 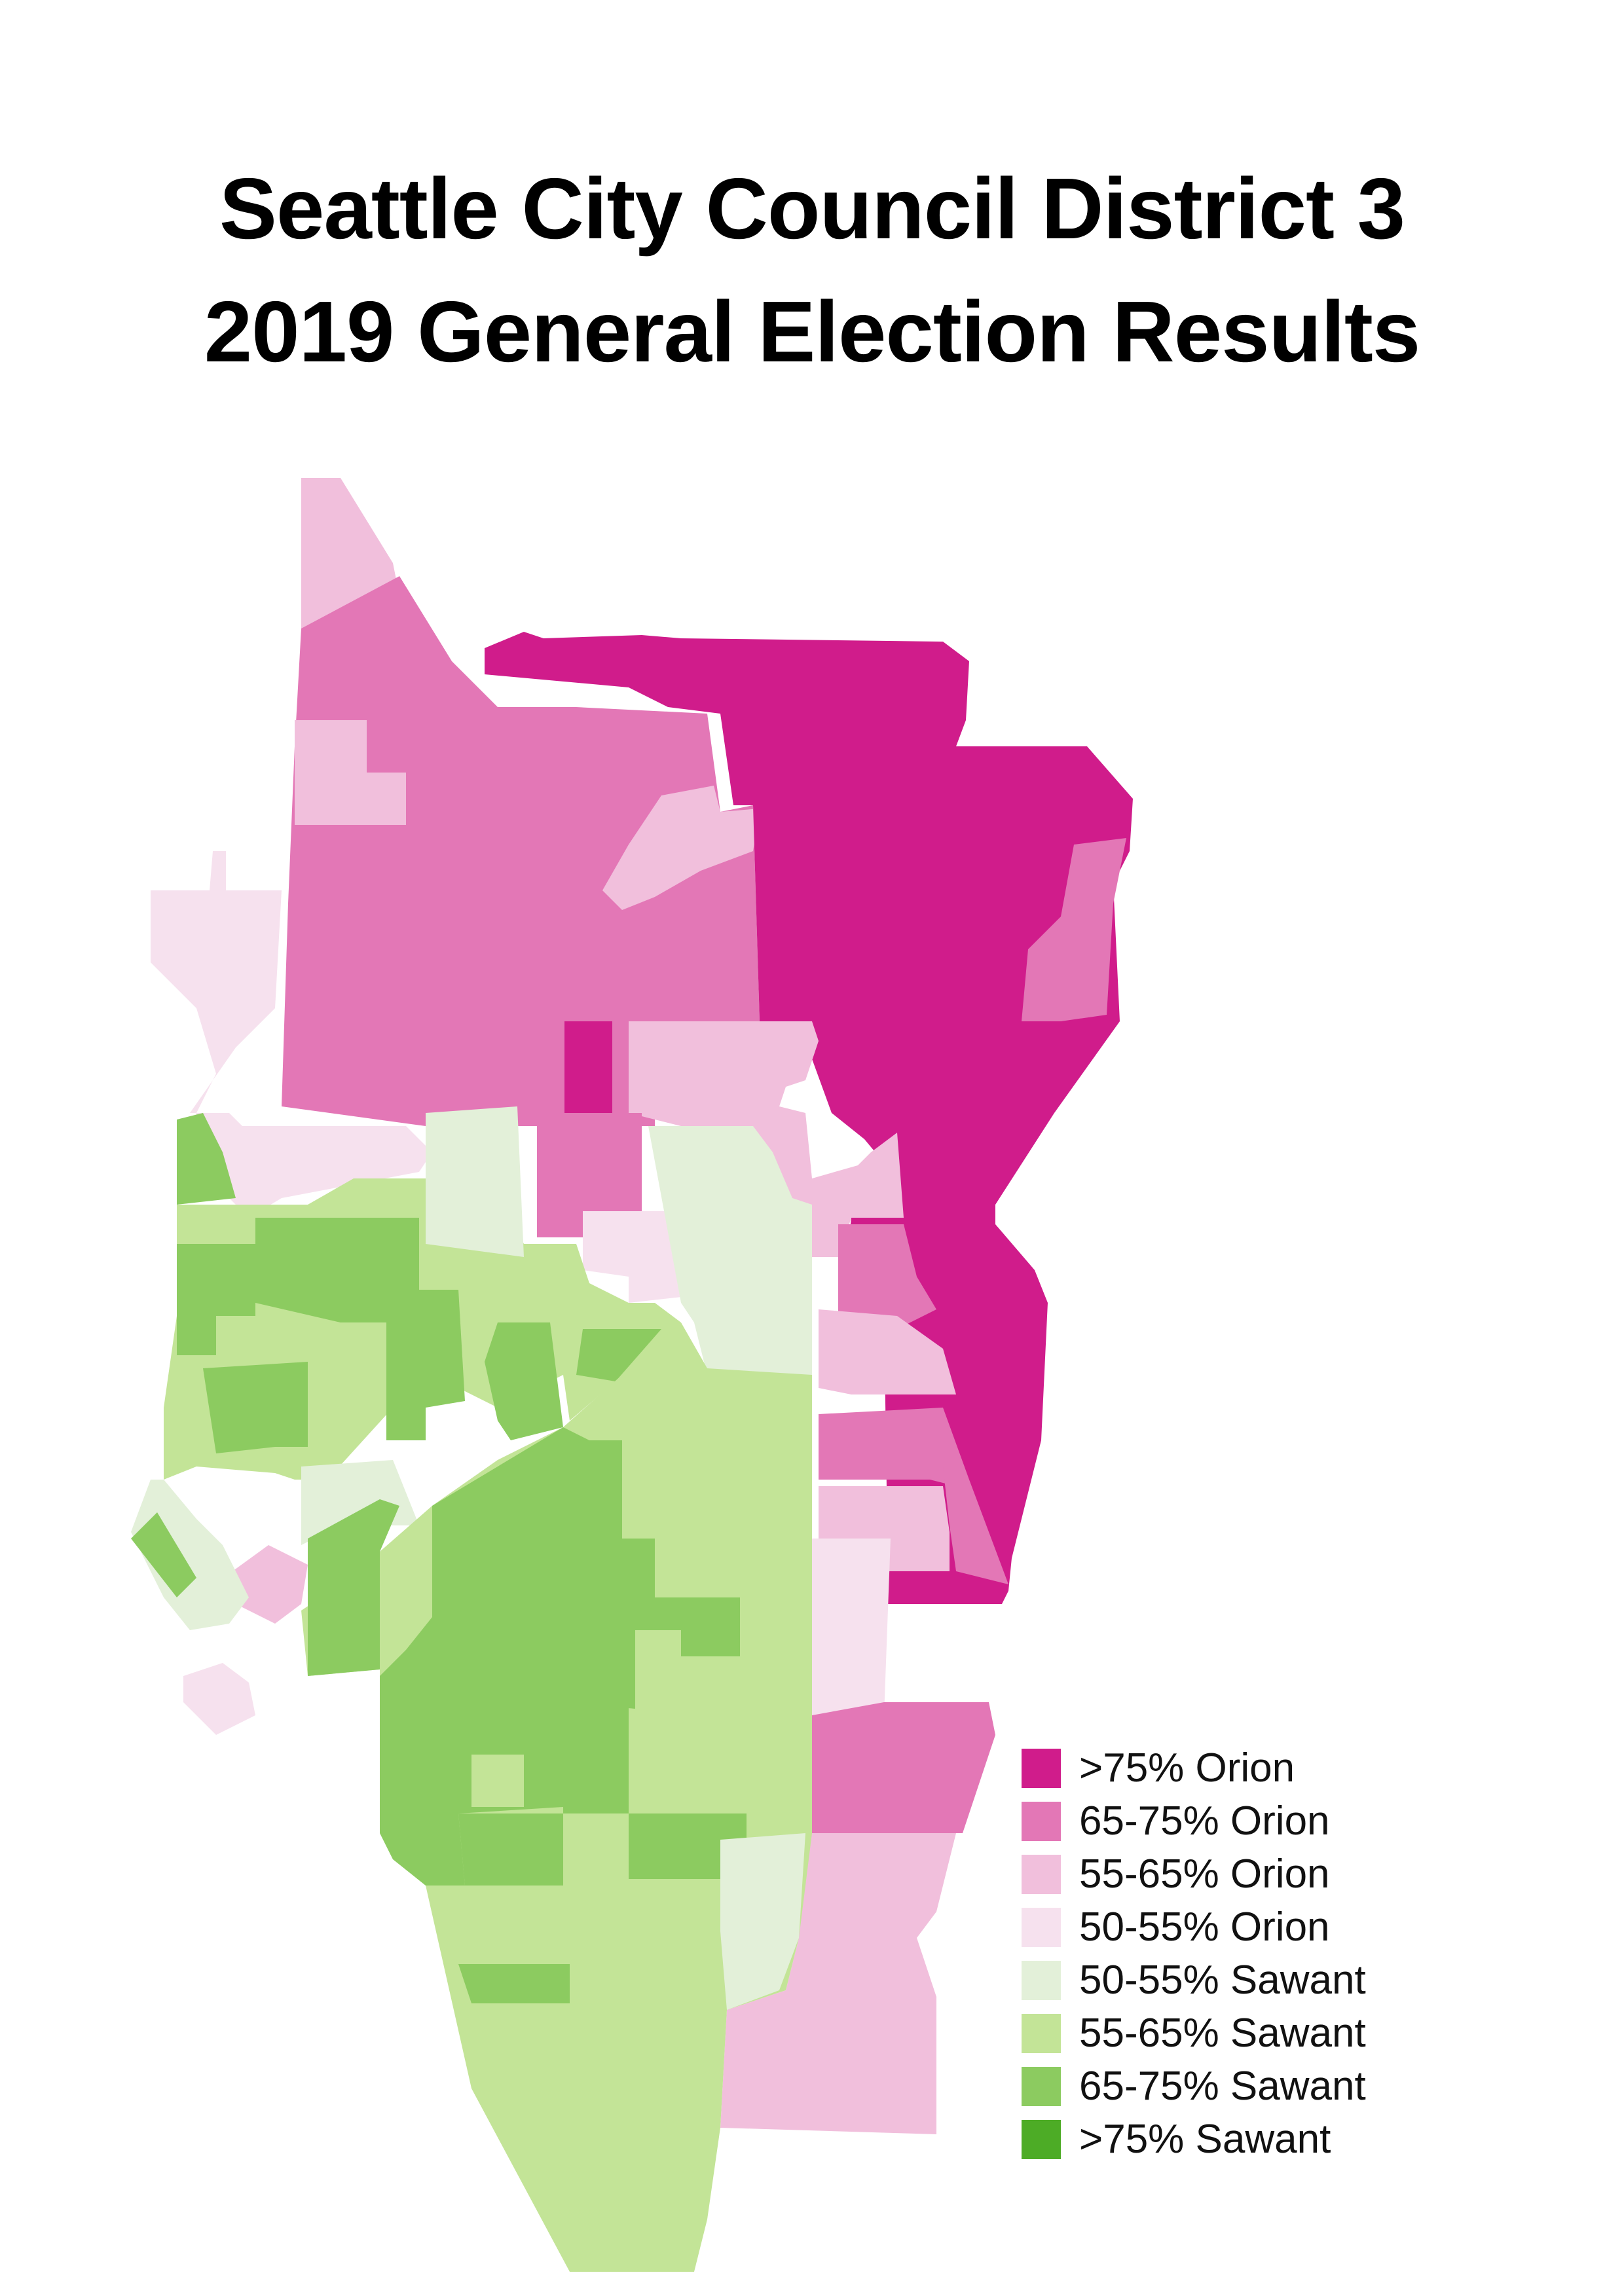 I want to click on legend-label: >75% Sawant, so click(x=1205, y=2139).